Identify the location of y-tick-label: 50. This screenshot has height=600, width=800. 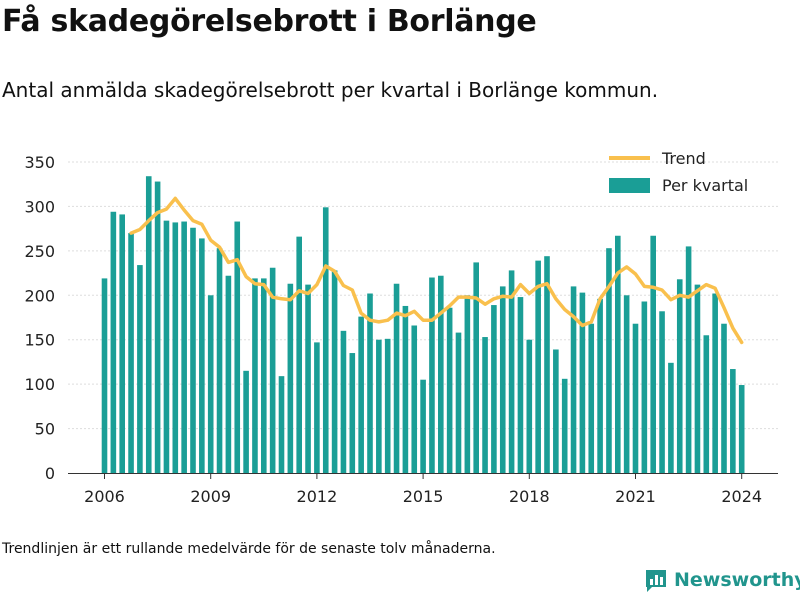
(45, 429).